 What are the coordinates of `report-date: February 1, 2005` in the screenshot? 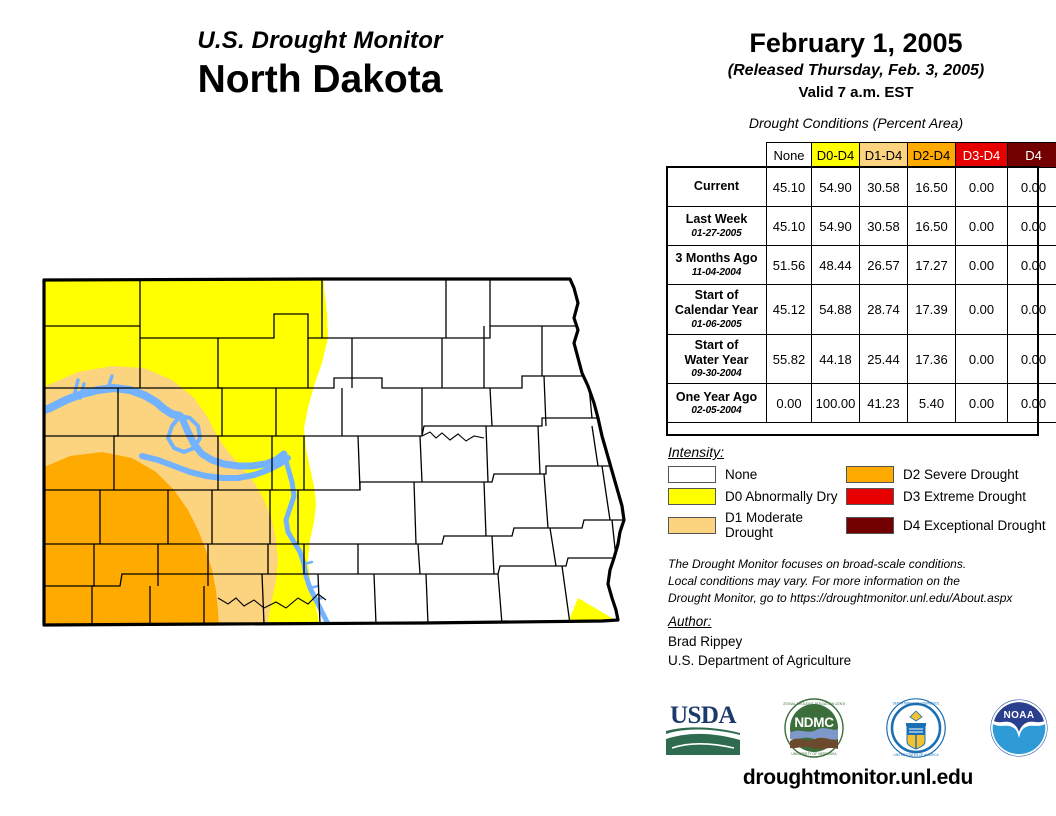 It's located at (856, 43).